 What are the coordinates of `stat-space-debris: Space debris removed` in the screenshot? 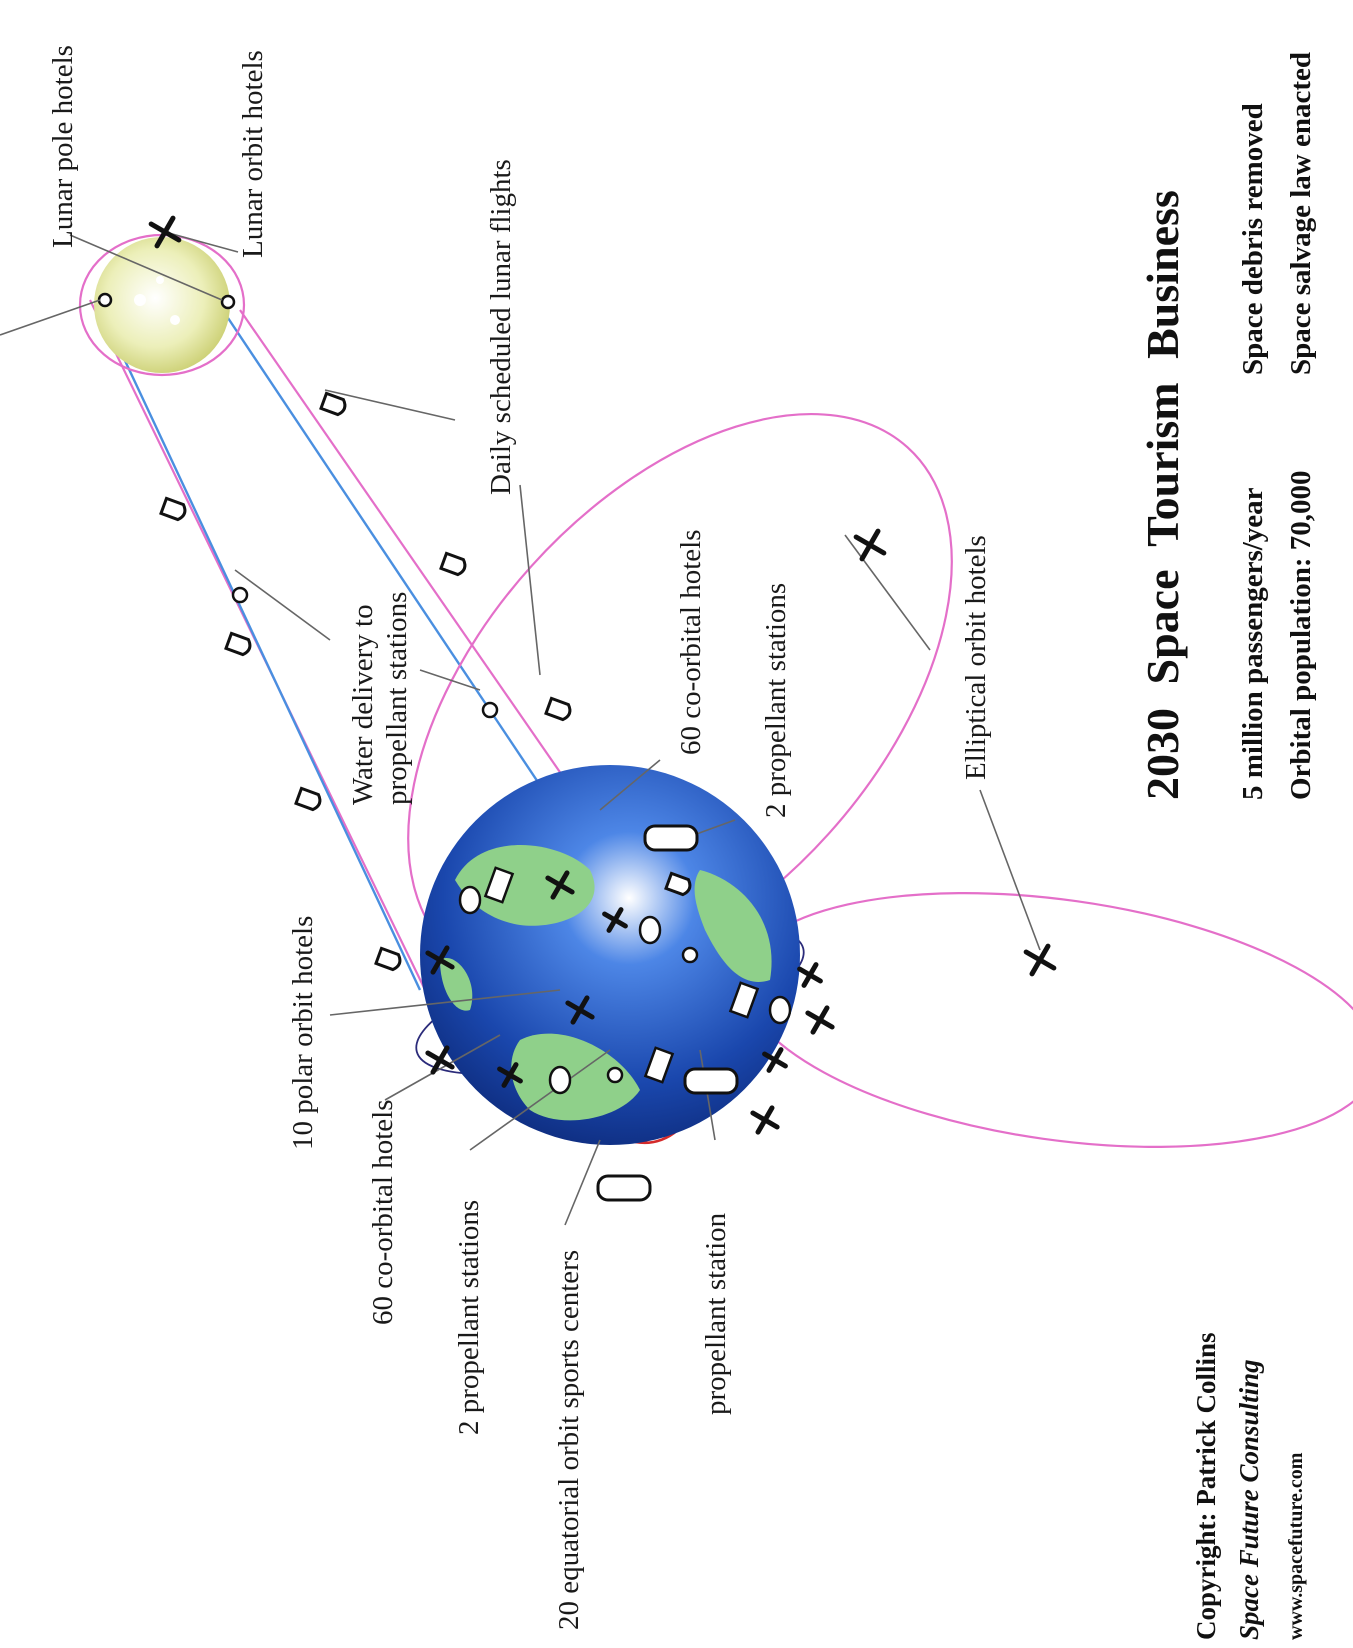 It's located at (1253, 239).